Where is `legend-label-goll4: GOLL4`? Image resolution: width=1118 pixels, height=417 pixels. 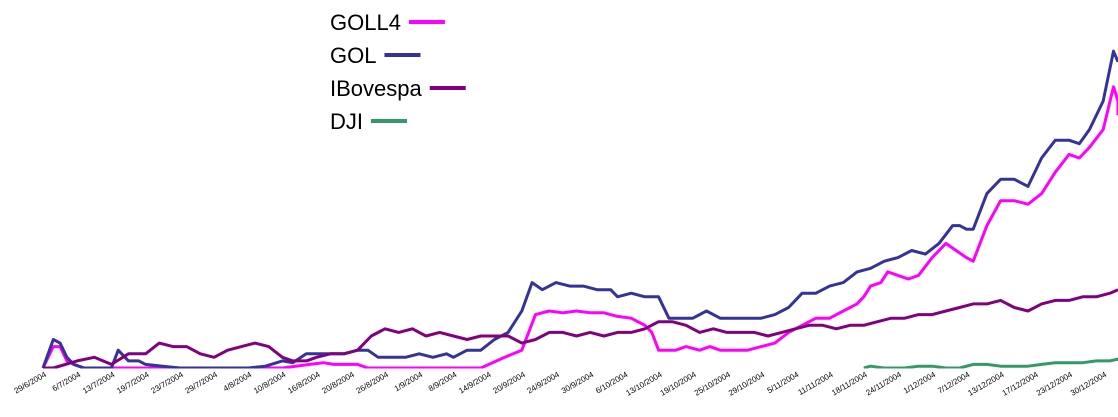
legend-label-goll4: GOLL4 is located at coordinates (365, 22).